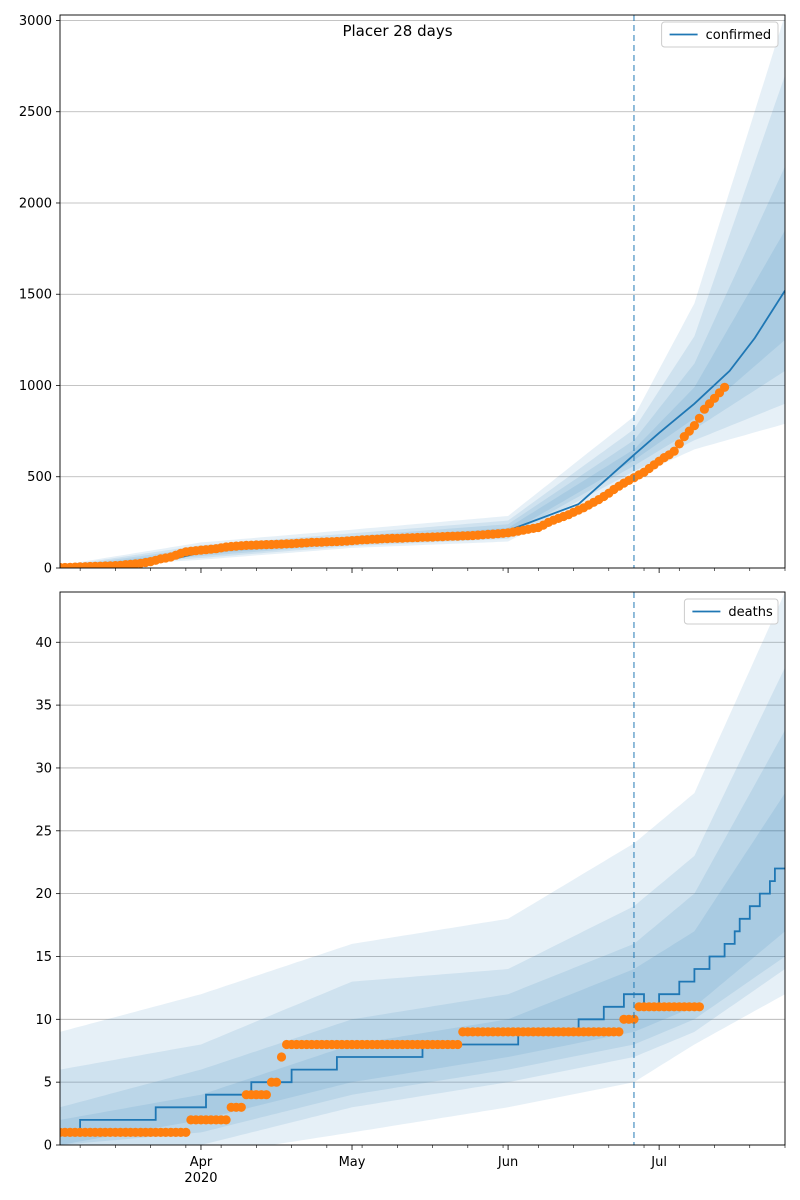 Image resolution: width=800 pixels, height=1200 pixels. I want to click on y-tick-label: 40, so click(43, 643).